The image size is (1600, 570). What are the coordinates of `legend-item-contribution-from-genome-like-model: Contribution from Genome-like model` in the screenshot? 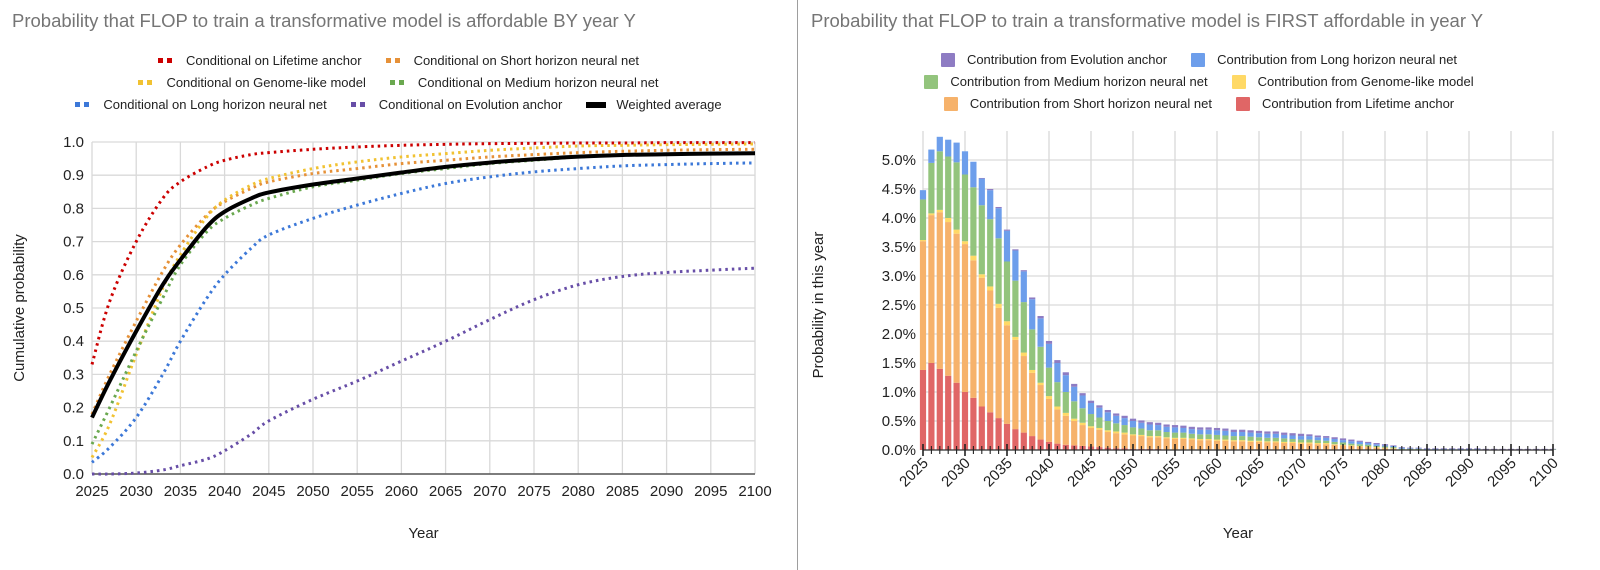 It's located at (1352, 81).